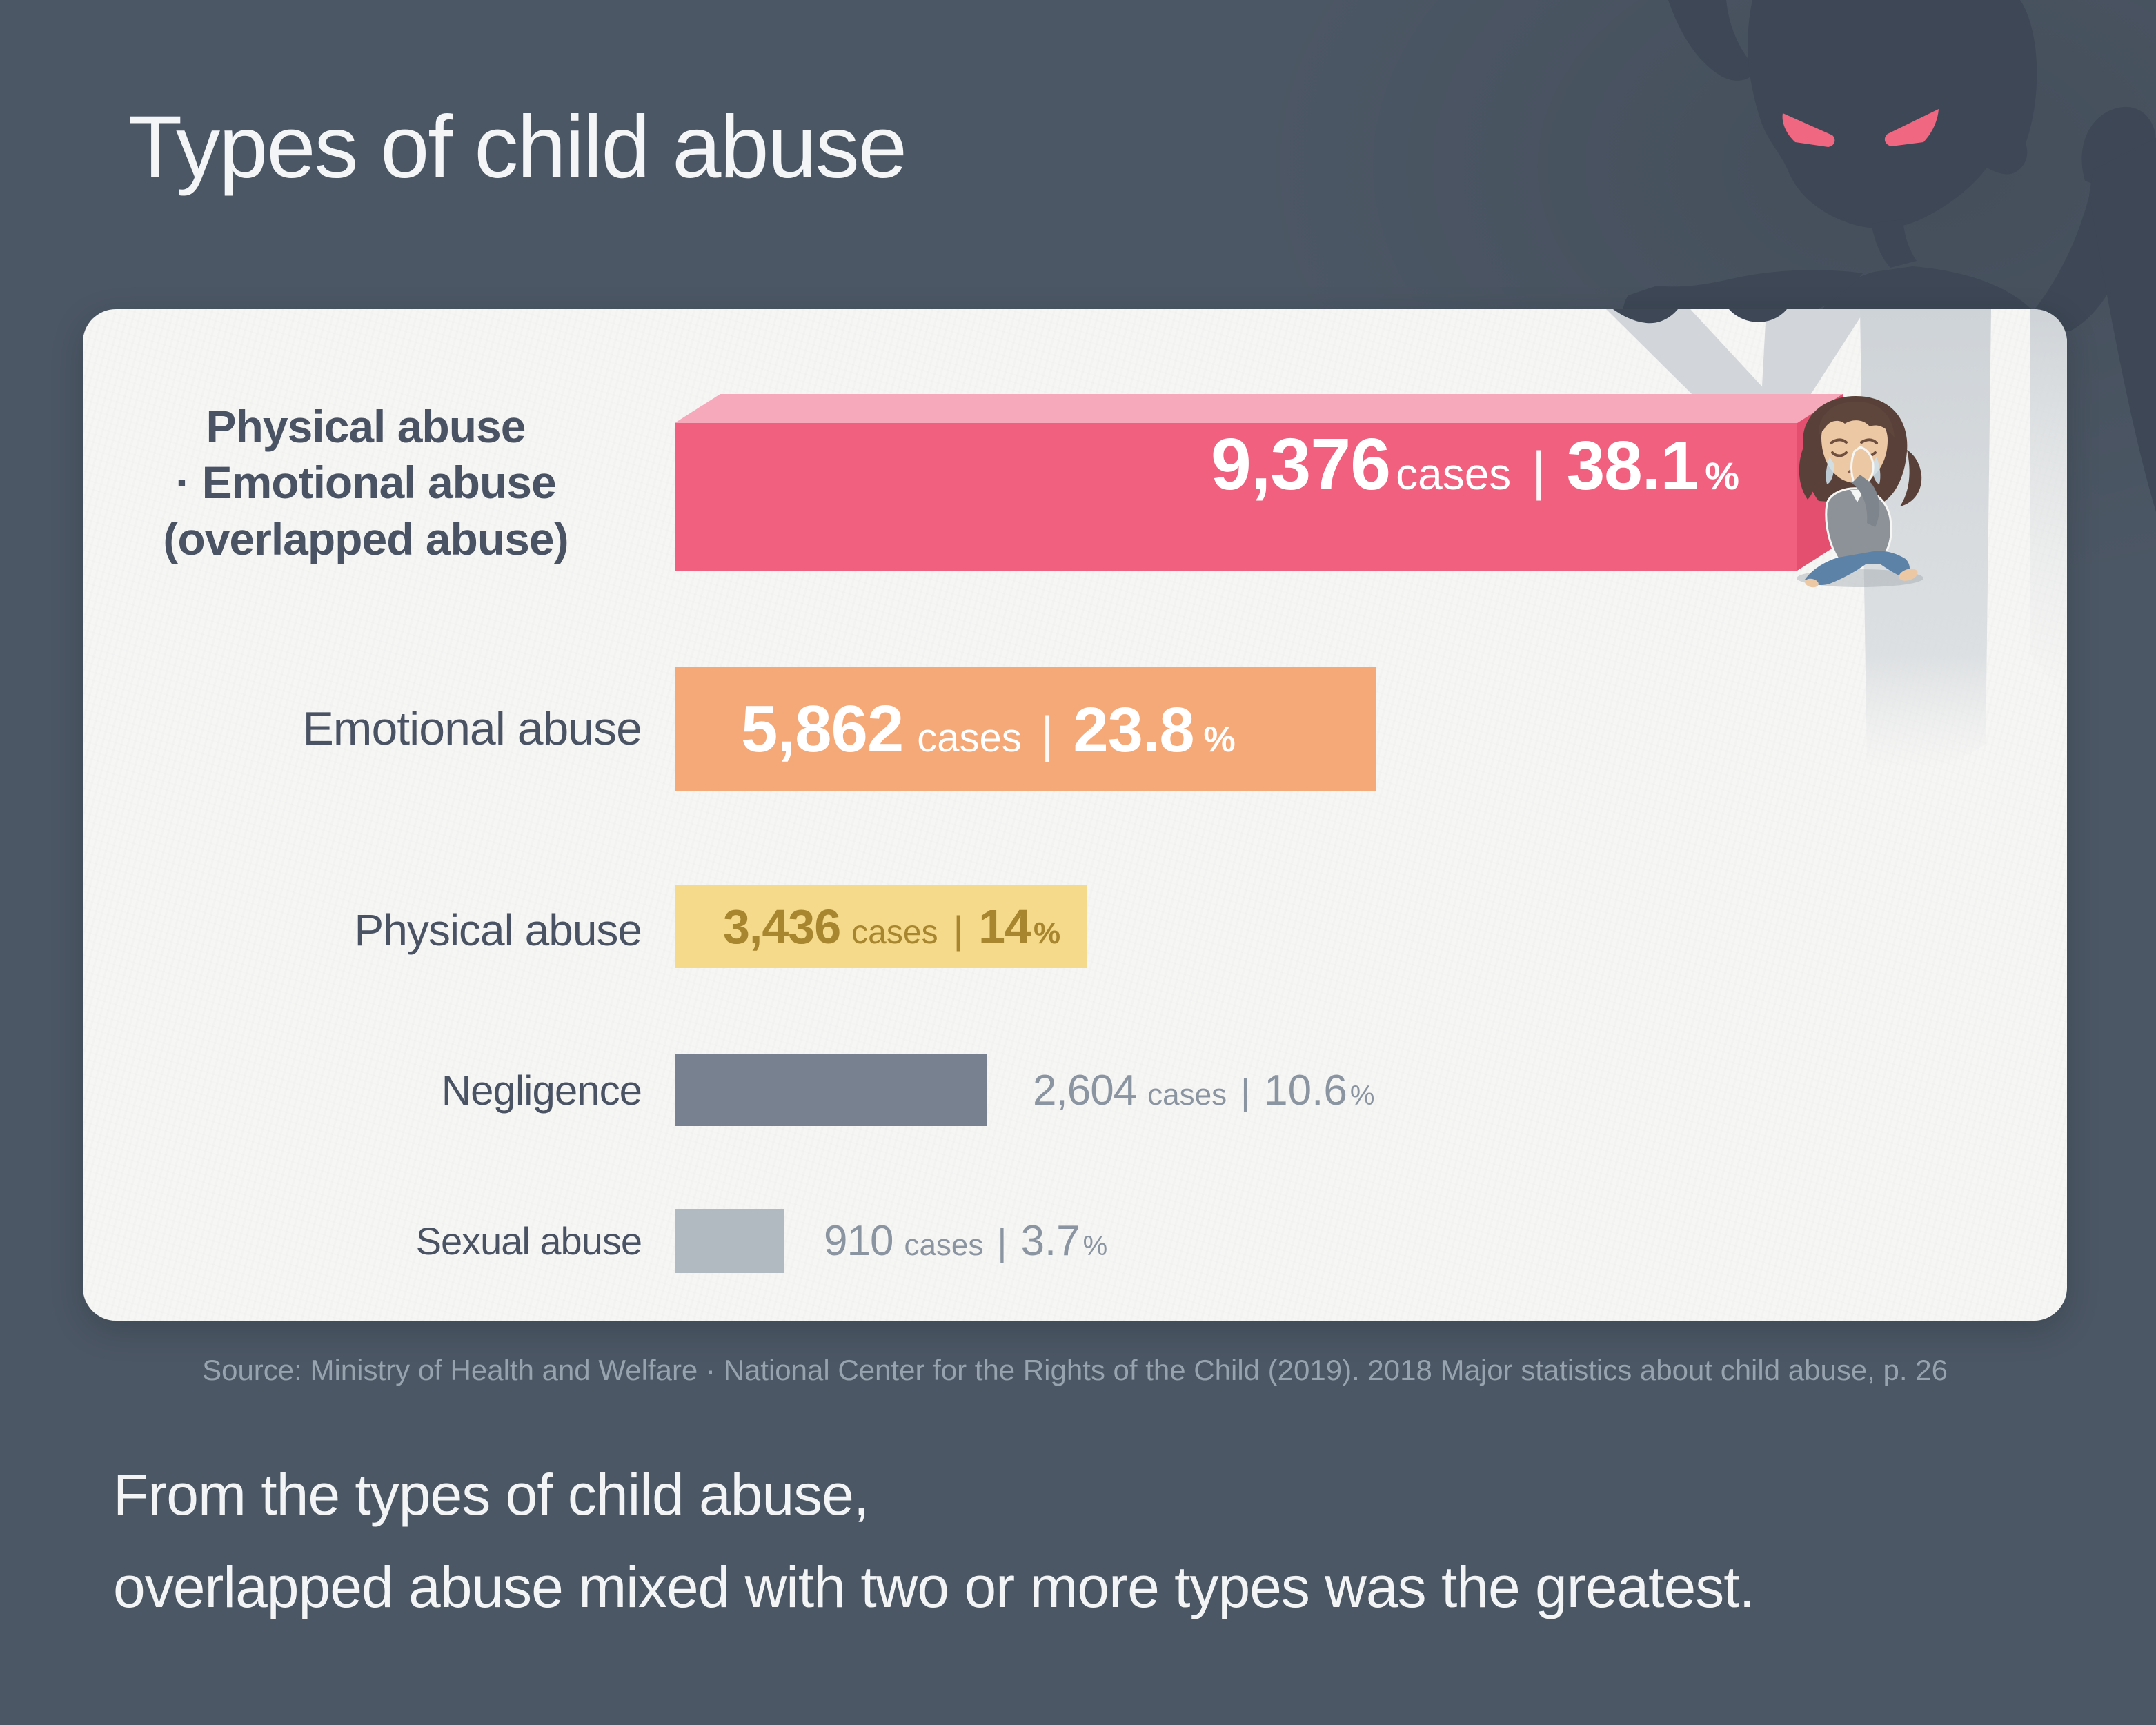 This screenshot has height=1725, width=2156. I want to click on cases-value: 3,436, so click(782, 927).